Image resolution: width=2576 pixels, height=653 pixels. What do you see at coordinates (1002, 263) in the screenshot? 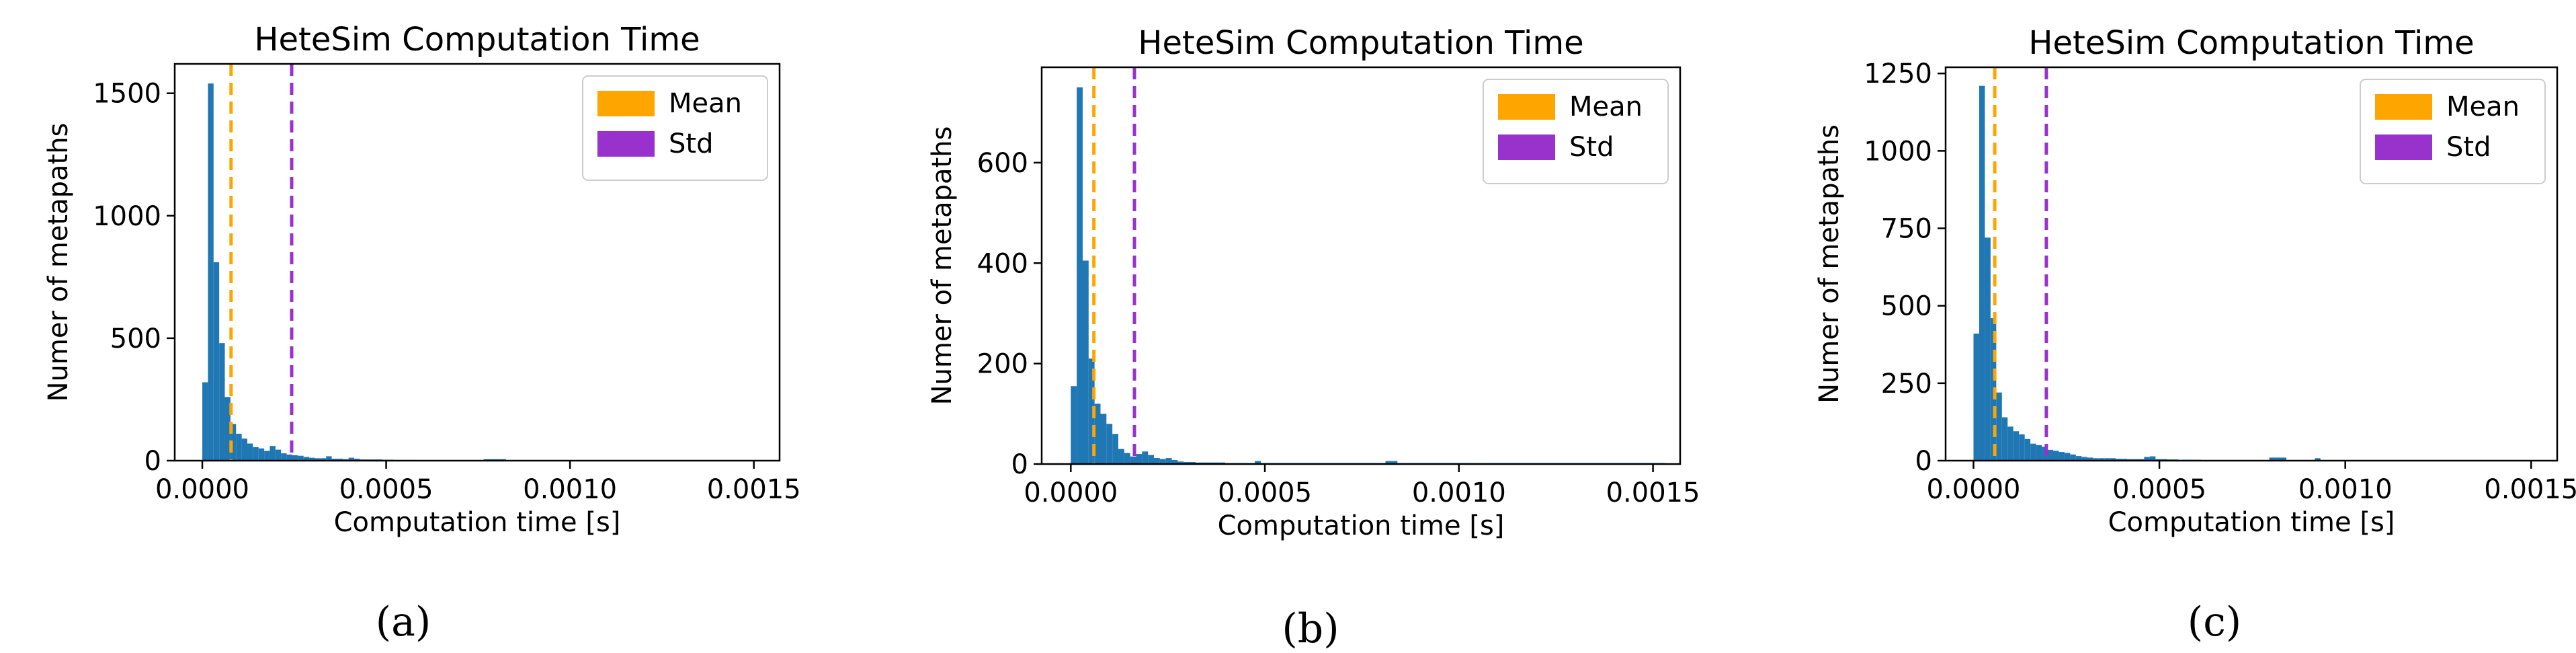
I see `y-tick-label: 400` at bounding box center [1002, 263].